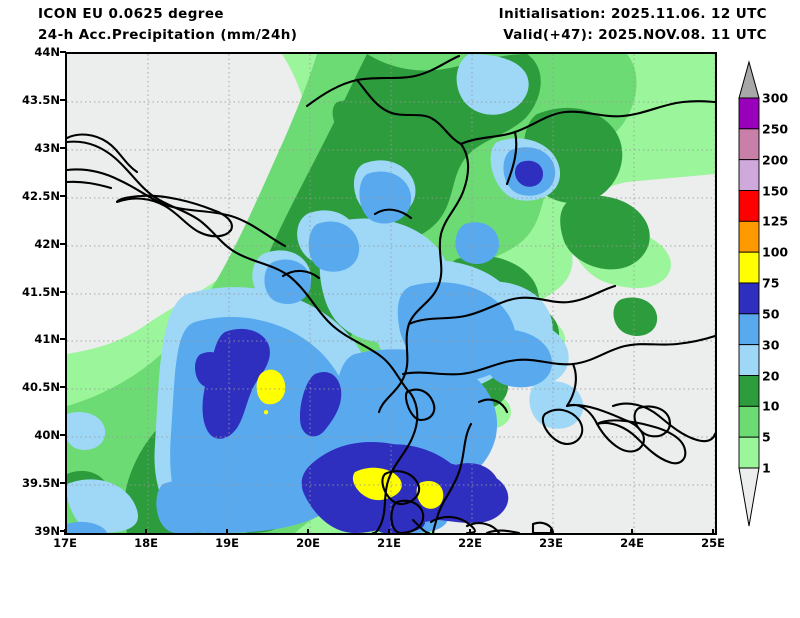 Image resolution: width=800 pixels, height=618 pixels. What do you see at coordinates (605, 232) in the screenshot?
I see `precip-band-10-east-b` at bounding box center [605, 232].